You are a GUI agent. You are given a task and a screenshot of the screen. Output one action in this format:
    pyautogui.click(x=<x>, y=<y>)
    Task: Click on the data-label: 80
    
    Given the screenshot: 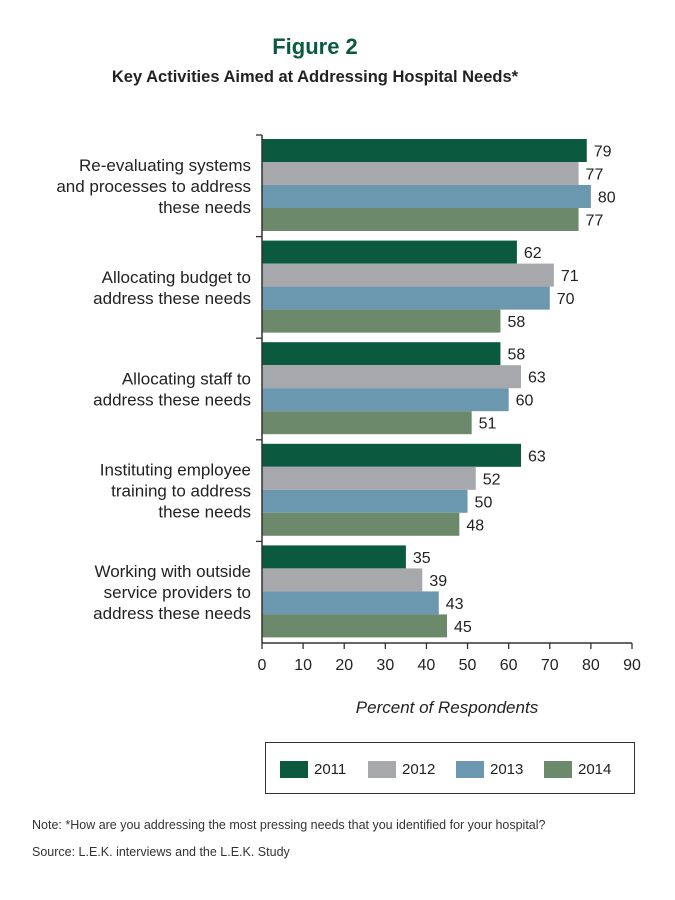 What is the action you would take?
    pyautogui.click(x=607, y=198)
    